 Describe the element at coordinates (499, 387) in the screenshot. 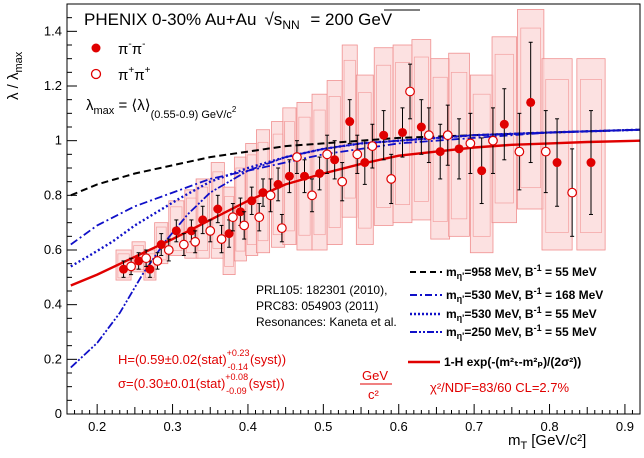

I see `chi2-ndf: χ²/NDF=83/60 CL=2.7%` at that location.